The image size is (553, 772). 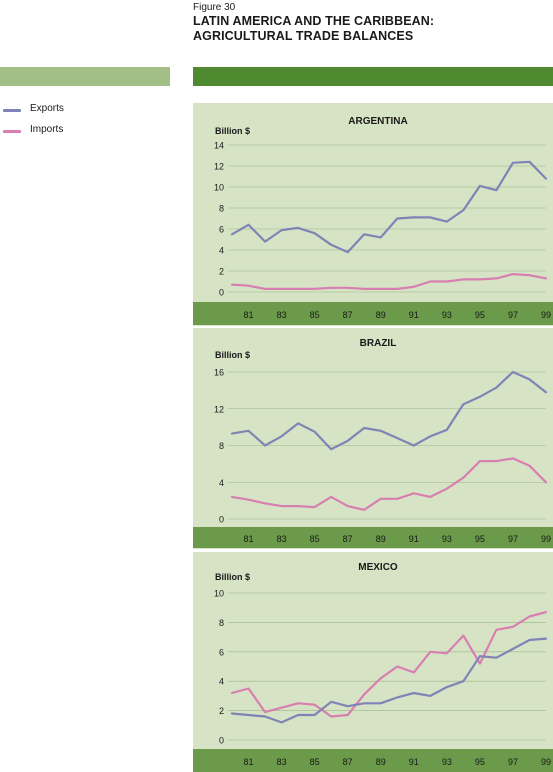 I want to click on y-tick-label: 14, so click(x=219, y=146).